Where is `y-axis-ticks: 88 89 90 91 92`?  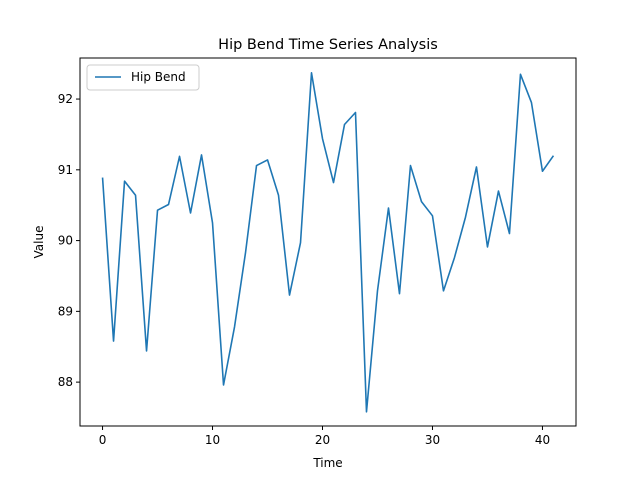 y-axis-ticks: 88 89 90 91 92 is located at coordinates (69, 240).